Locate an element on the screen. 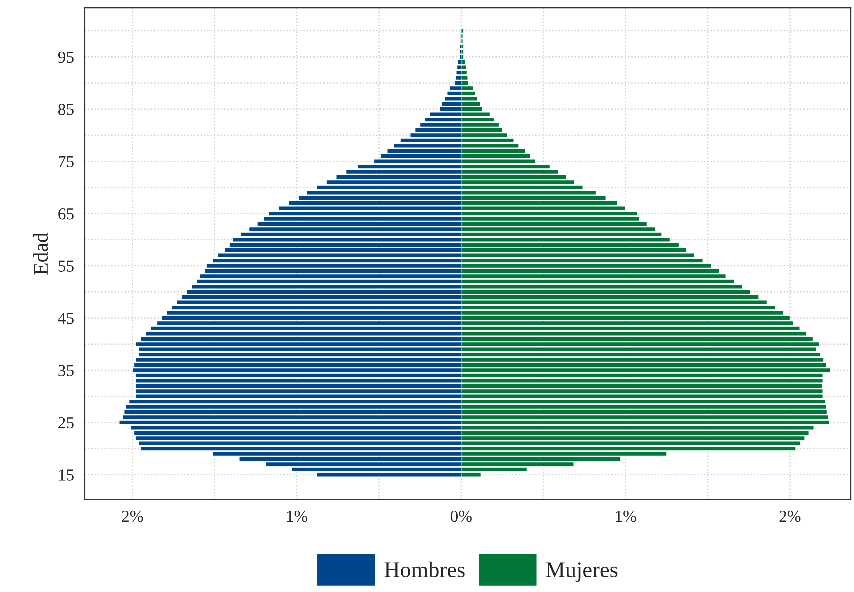 This screenshot has width=854, height=592. y-tick-label: 25 is located at coordinates (66, 423).